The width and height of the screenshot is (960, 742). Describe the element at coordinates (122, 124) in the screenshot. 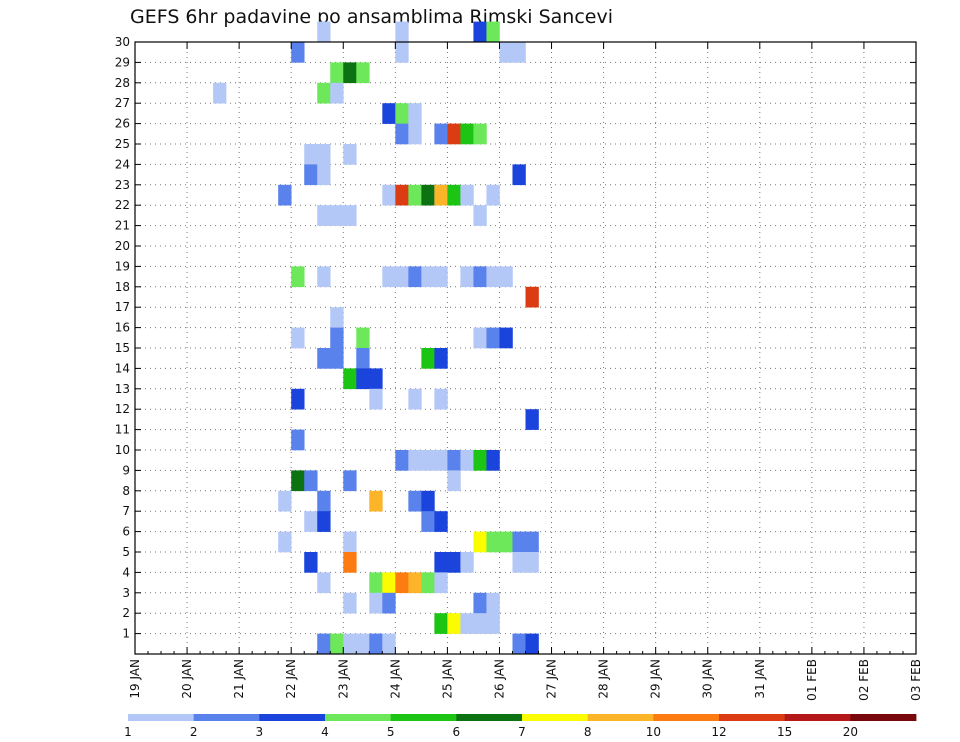

I see `y-tick-label: 26` at that location.